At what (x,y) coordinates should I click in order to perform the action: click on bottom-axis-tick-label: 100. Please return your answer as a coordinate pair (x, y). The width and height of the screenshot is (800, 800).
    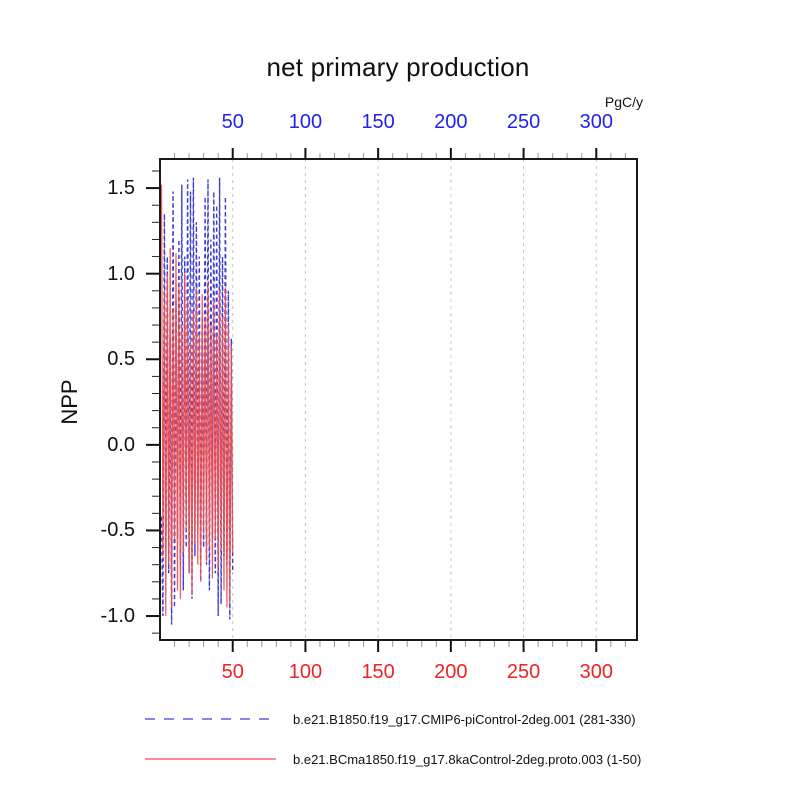
    Looking at the image, I should click on (305, 672).